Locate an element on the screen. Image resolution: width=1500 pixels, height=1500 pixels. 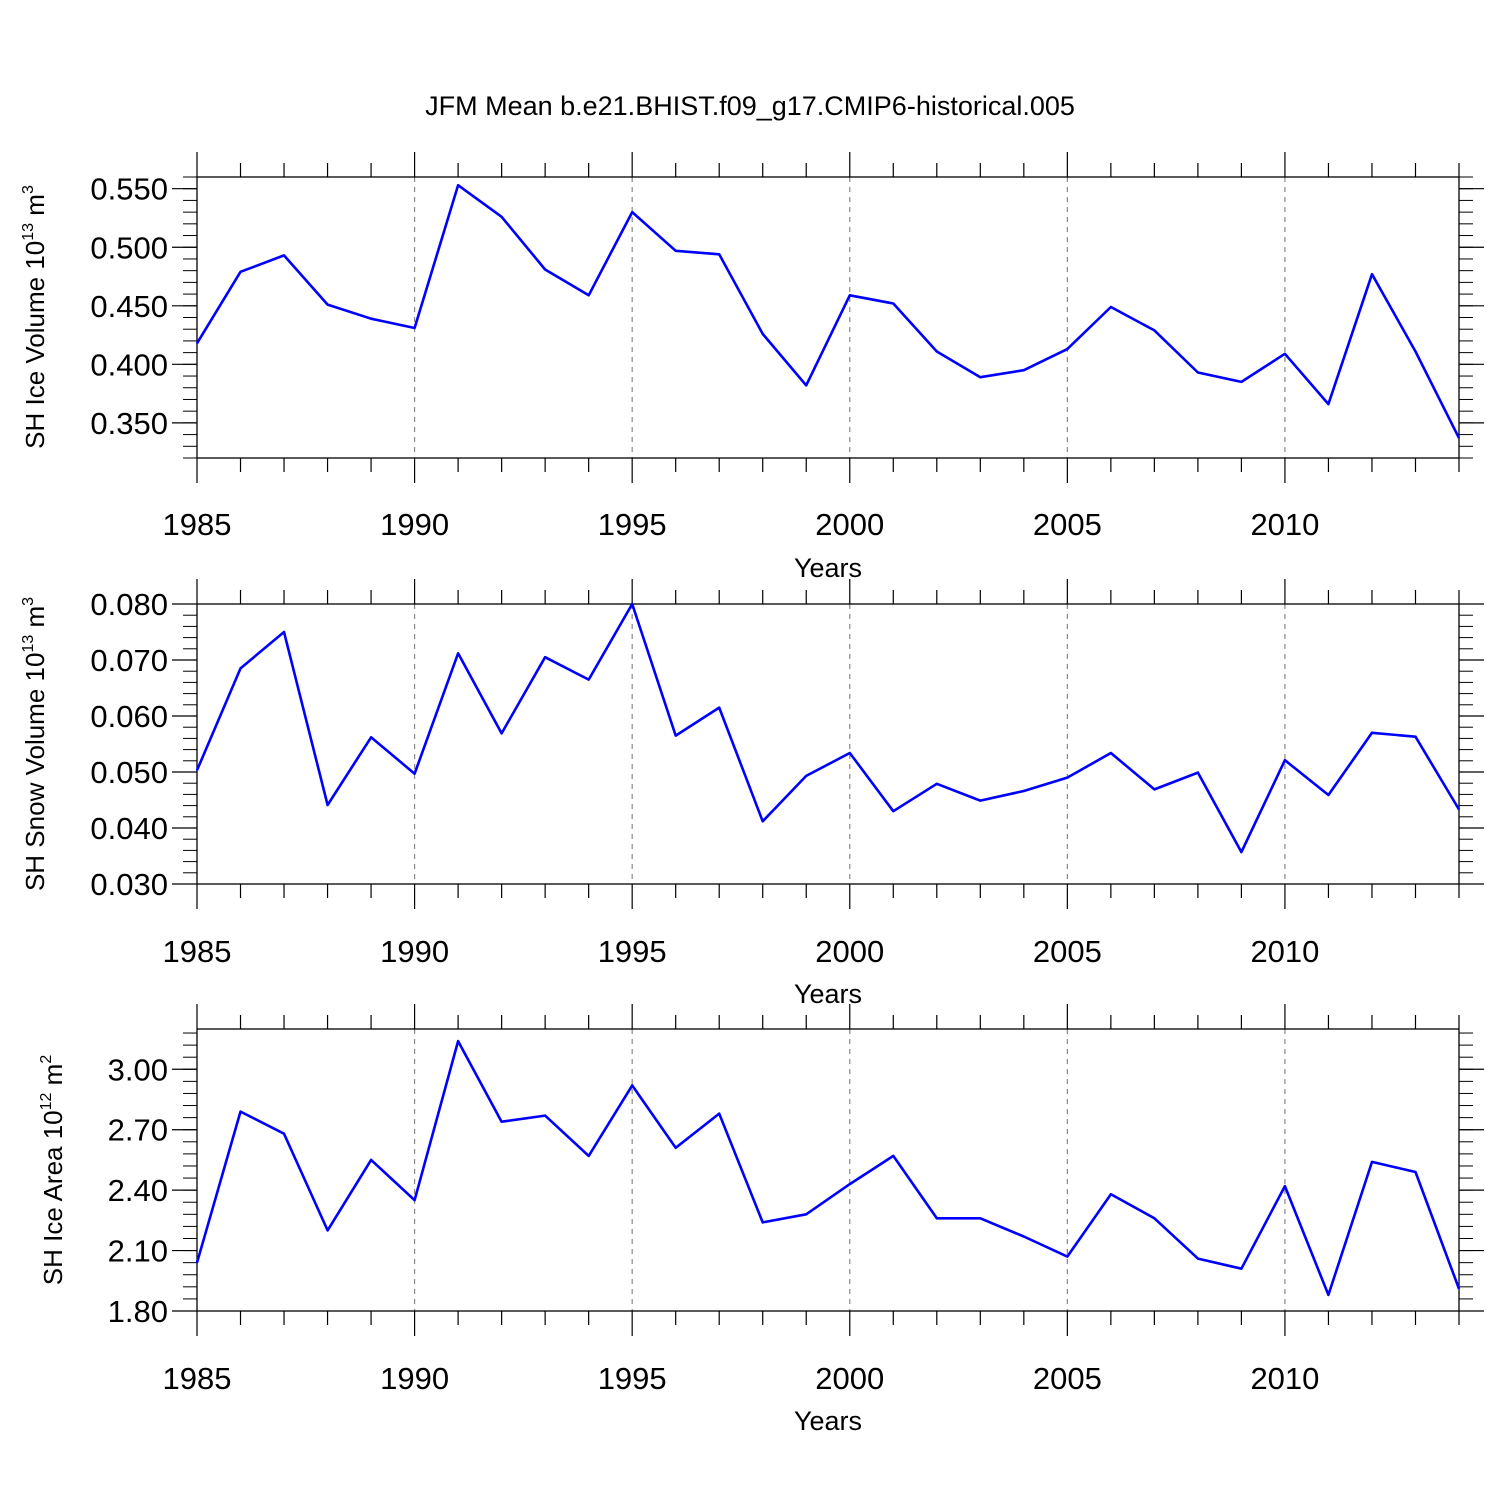
x-tick-label: 2000 is located at coordinates (849, 951).